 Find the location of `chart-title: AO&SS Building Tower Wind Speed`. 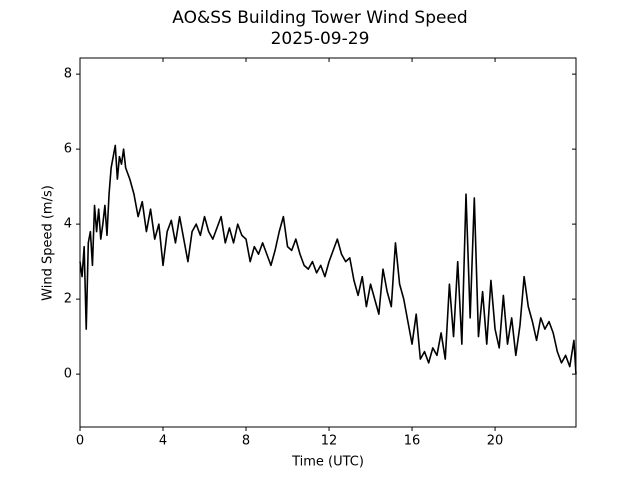

chart-title: AO&SS Building Tower Wind Speed is located at coordinates (319, 18).